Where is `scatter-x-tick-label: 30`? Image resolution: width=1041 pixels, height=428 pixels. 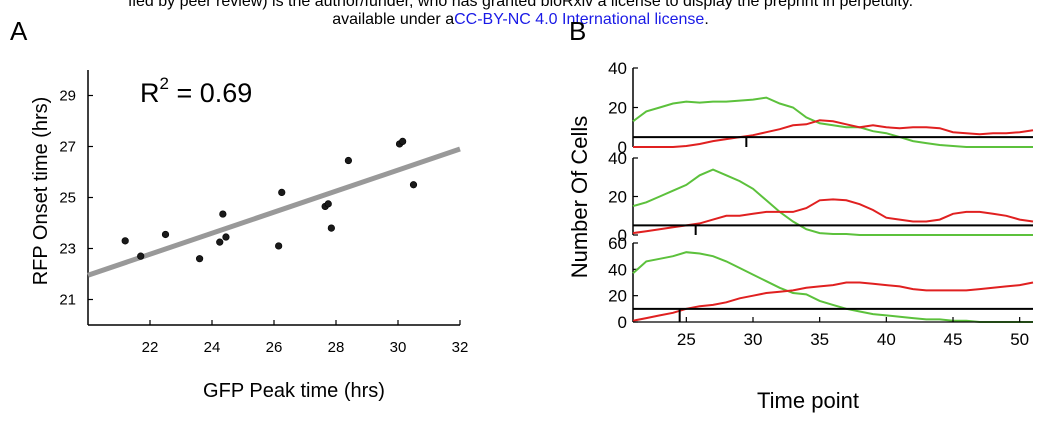 scatter-x-tick-label: 30 is located at coordinates (398, 347).